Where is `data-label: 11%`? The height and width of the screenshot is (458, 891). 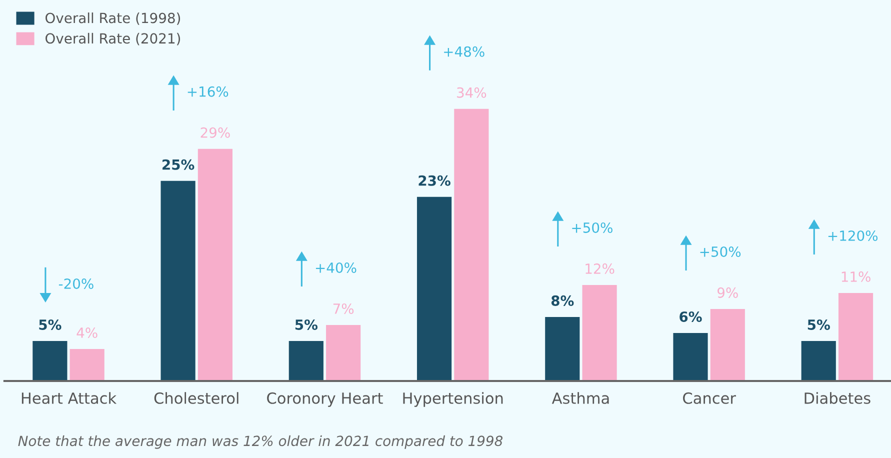 data-label: 11% is located at coordinates (856, 276).